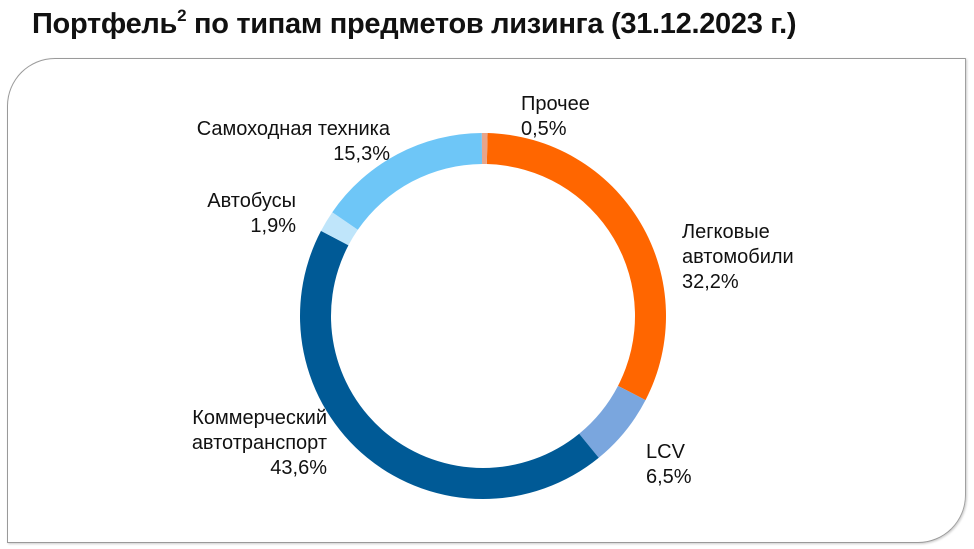 The height and width of the screenshot is (549, 974). I want to click on label-self-propelled: Самоходная техника 15,3%, so click(293, 141).